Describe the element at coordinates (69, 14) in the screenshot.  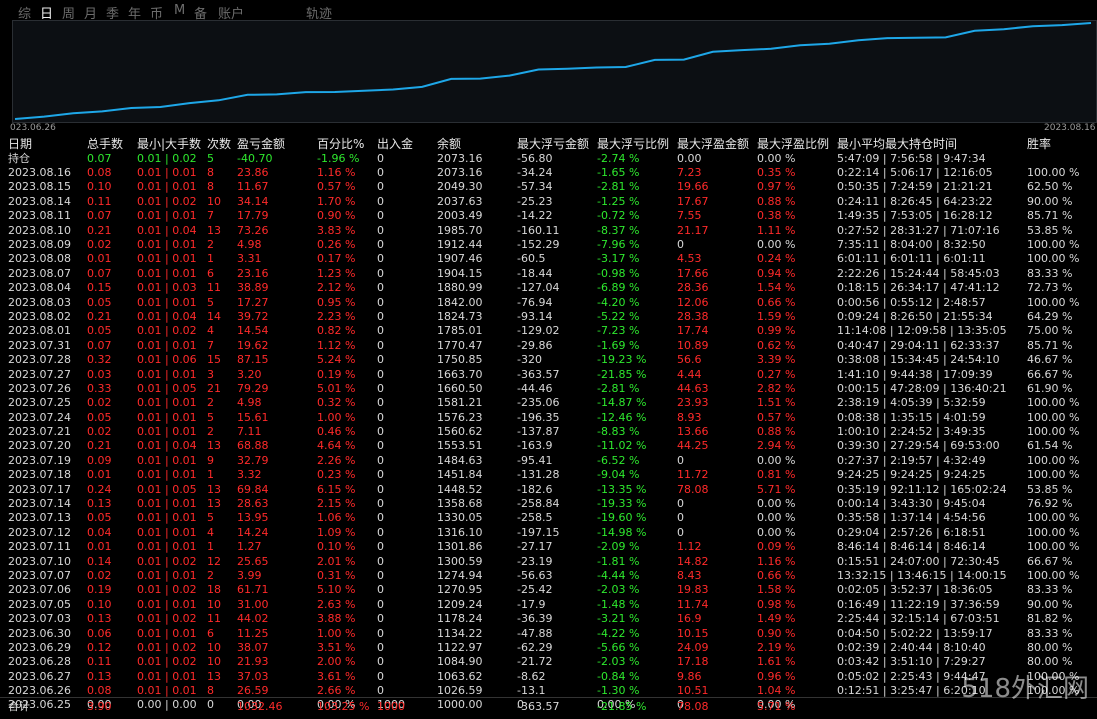
I see `tab: 周` at that location.